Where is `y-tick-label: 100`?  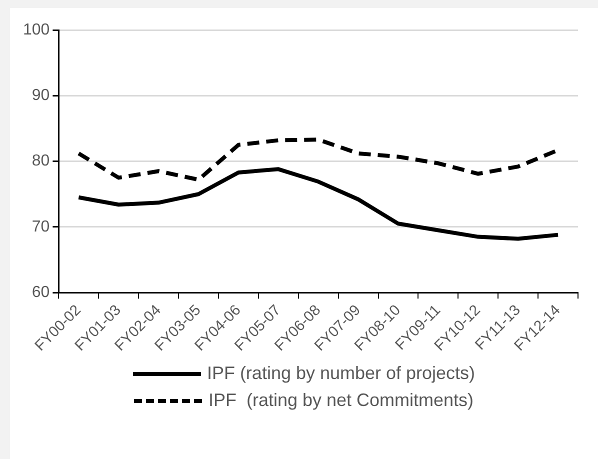
y-tick-label: 100 is located at coordinates (36, 29).